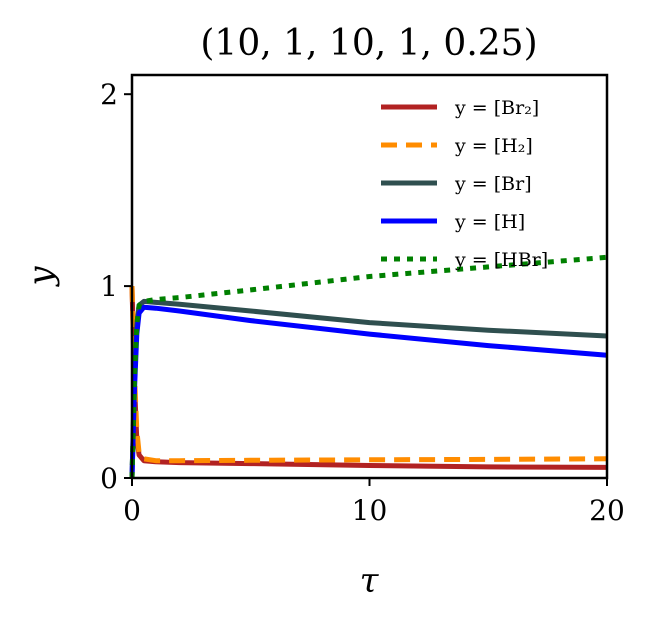 The width and height of the screenshot is (660, 630). What do you see at coordinates (370, 581) in the screenshot?
I see `x-axis-label: τ` at bounding box center [370, 581].